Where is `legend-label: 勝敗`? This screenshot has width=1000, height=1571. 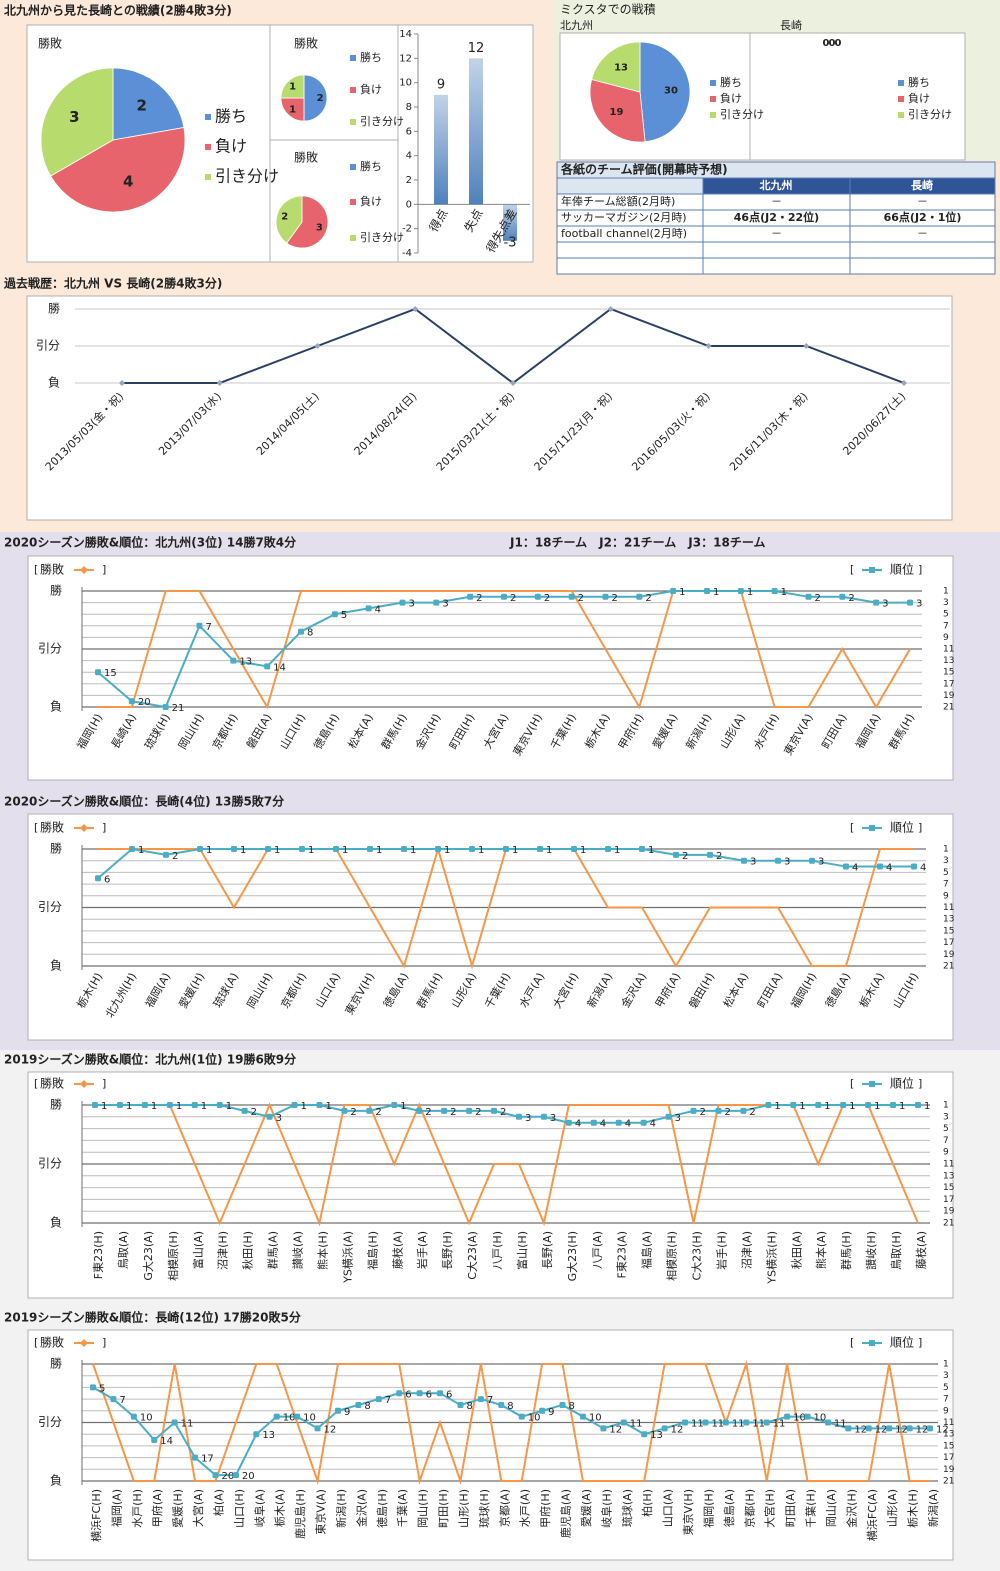
legend-label: 勝敗 is located at coordinates (52, 827).